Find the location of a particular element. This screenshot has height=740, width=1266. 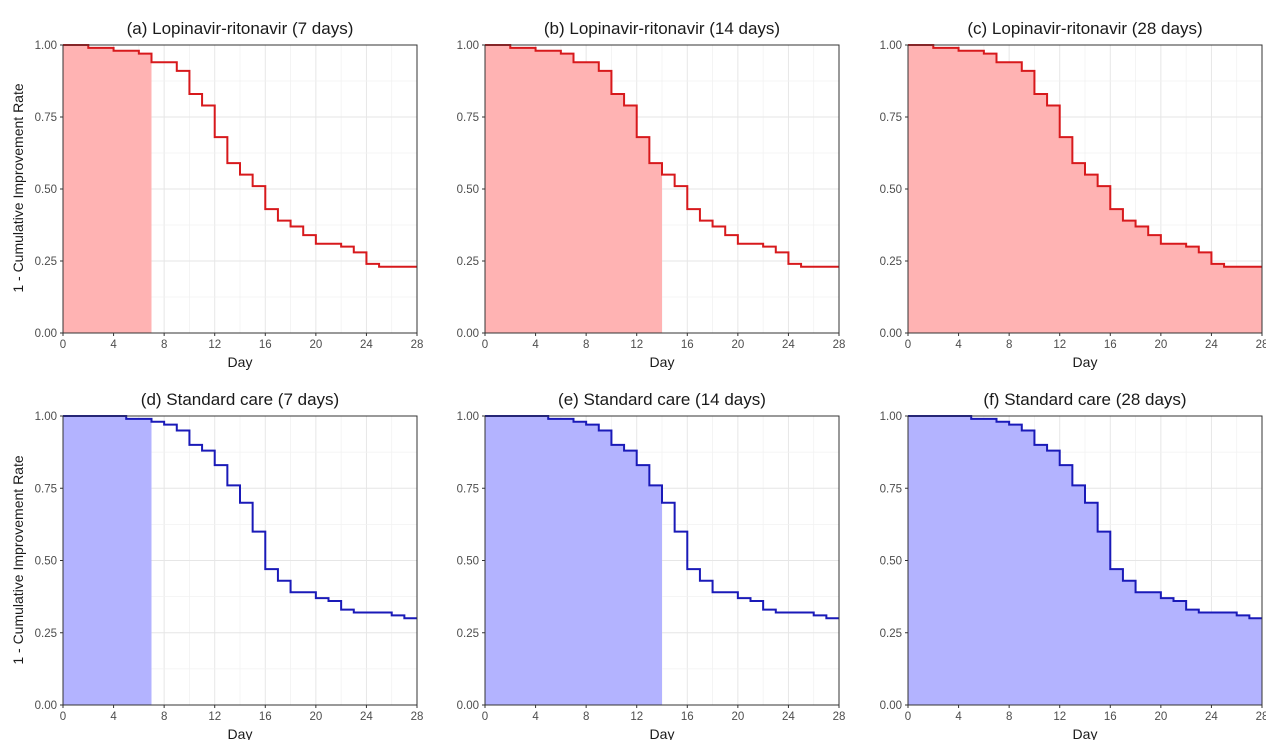

y-axis-title-bottom-row: 1 - Cumulative Improvement Rate is located at coordinates (18, 560).